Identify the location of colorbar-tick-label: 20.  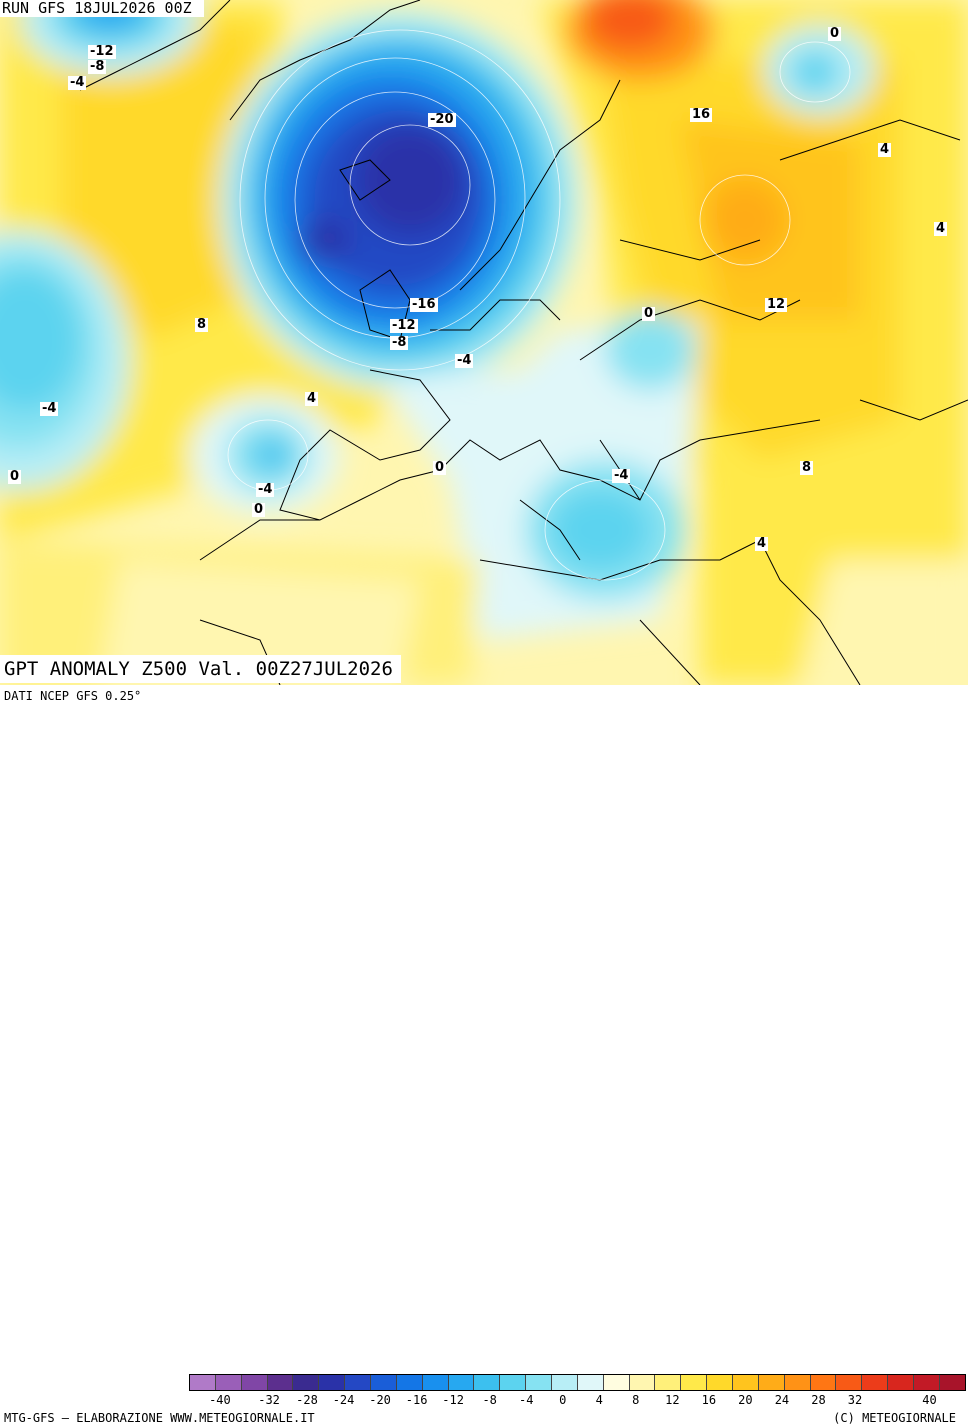
(745, 1400).